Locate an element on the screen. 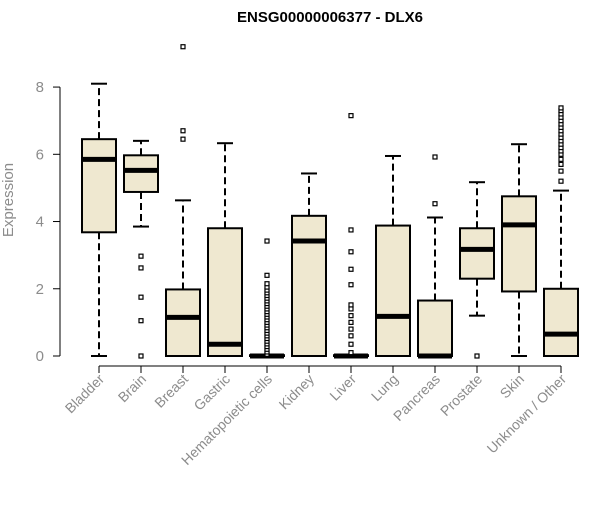 Image resolution: width=600 pixels, height=505 pixels. x-tick-label: Unknown / Other is located at coordinates (527, 414).